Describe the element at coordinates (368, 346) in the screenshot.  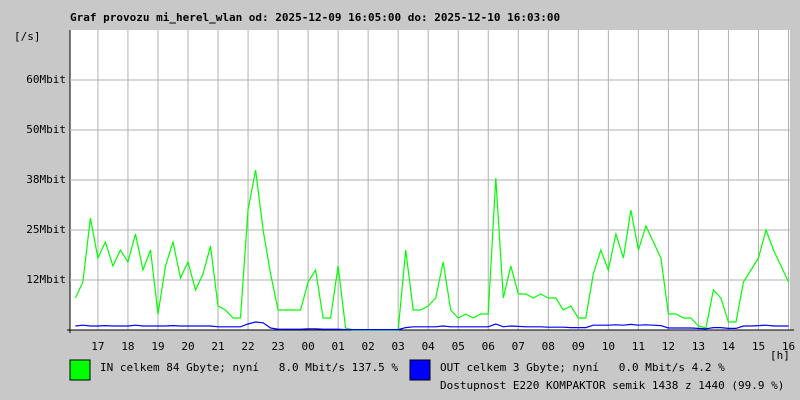
I see `x-tick-label: 02` at that location.